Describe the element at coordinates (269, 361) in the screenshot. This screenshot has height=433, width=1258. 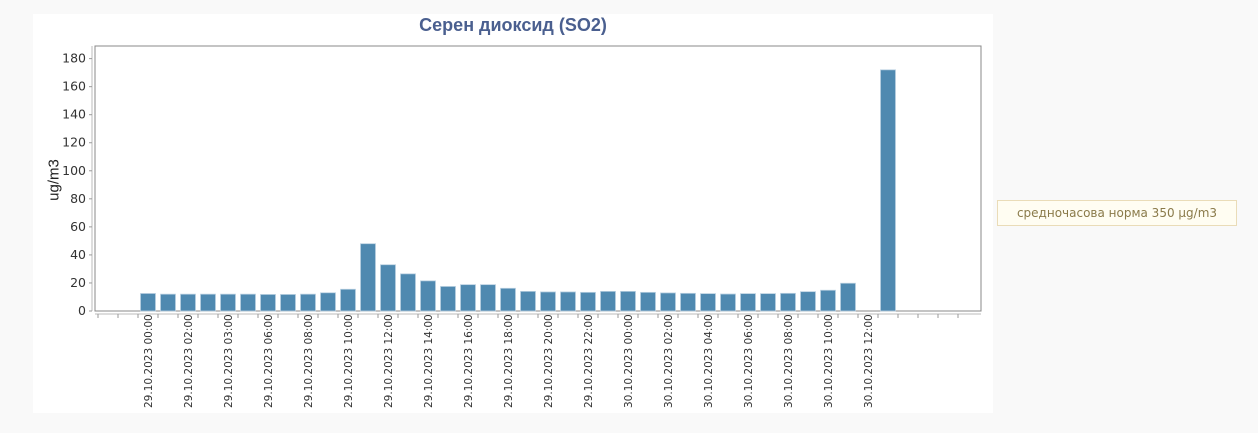
I see `x-tick-label: 29.10.2023 06:00` at that location.